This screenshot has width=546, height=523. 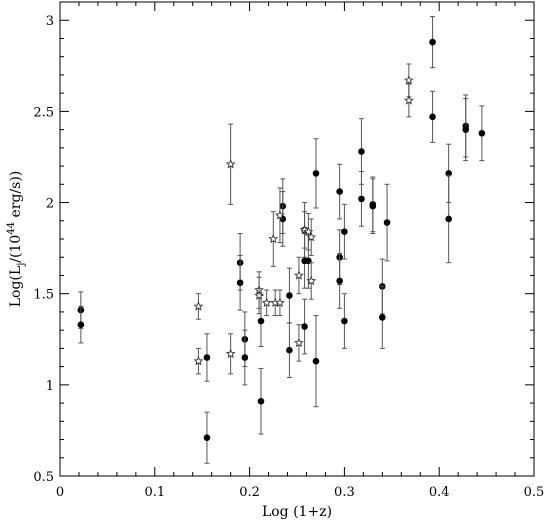 What do you see at coordinates (50, 386) in the screenshot?
I see `y-tick-label: 1` at bounding box center [50, 386].